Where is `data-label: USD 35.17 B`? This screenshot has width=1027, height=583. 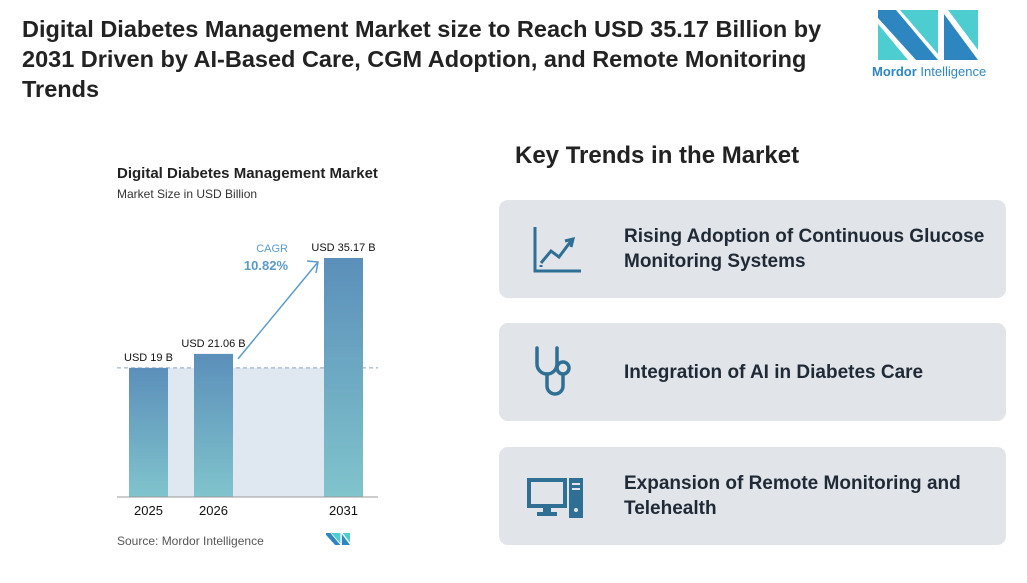 data-label: USD 35.17 B is located at coordinates (343, 248).